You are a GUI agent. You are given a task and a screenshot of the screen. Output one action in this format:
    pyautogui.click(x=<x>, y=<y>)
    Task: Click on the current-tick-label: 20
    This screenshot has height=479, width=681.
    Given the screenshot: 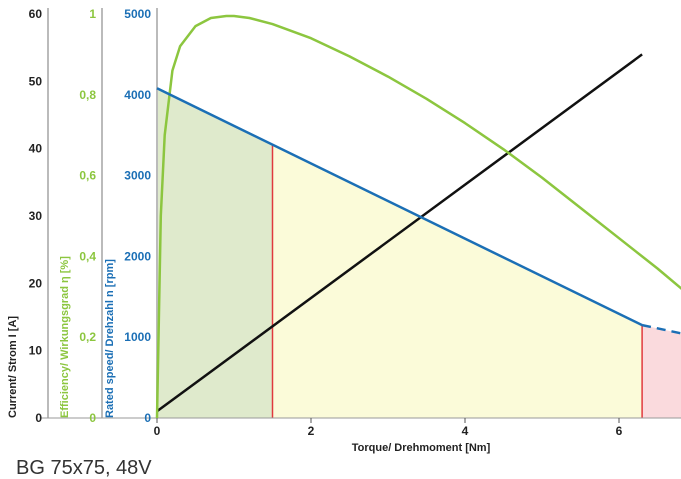 What is the action you would take?
    pyautogui.click(x=36, y=283)
    